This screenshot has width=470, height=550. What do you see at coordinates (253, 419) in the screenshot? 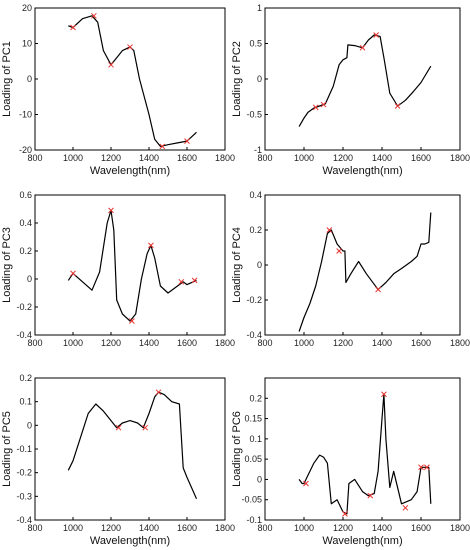
I see `y-tick-label: 0.15` at bounding box center [253, 419].